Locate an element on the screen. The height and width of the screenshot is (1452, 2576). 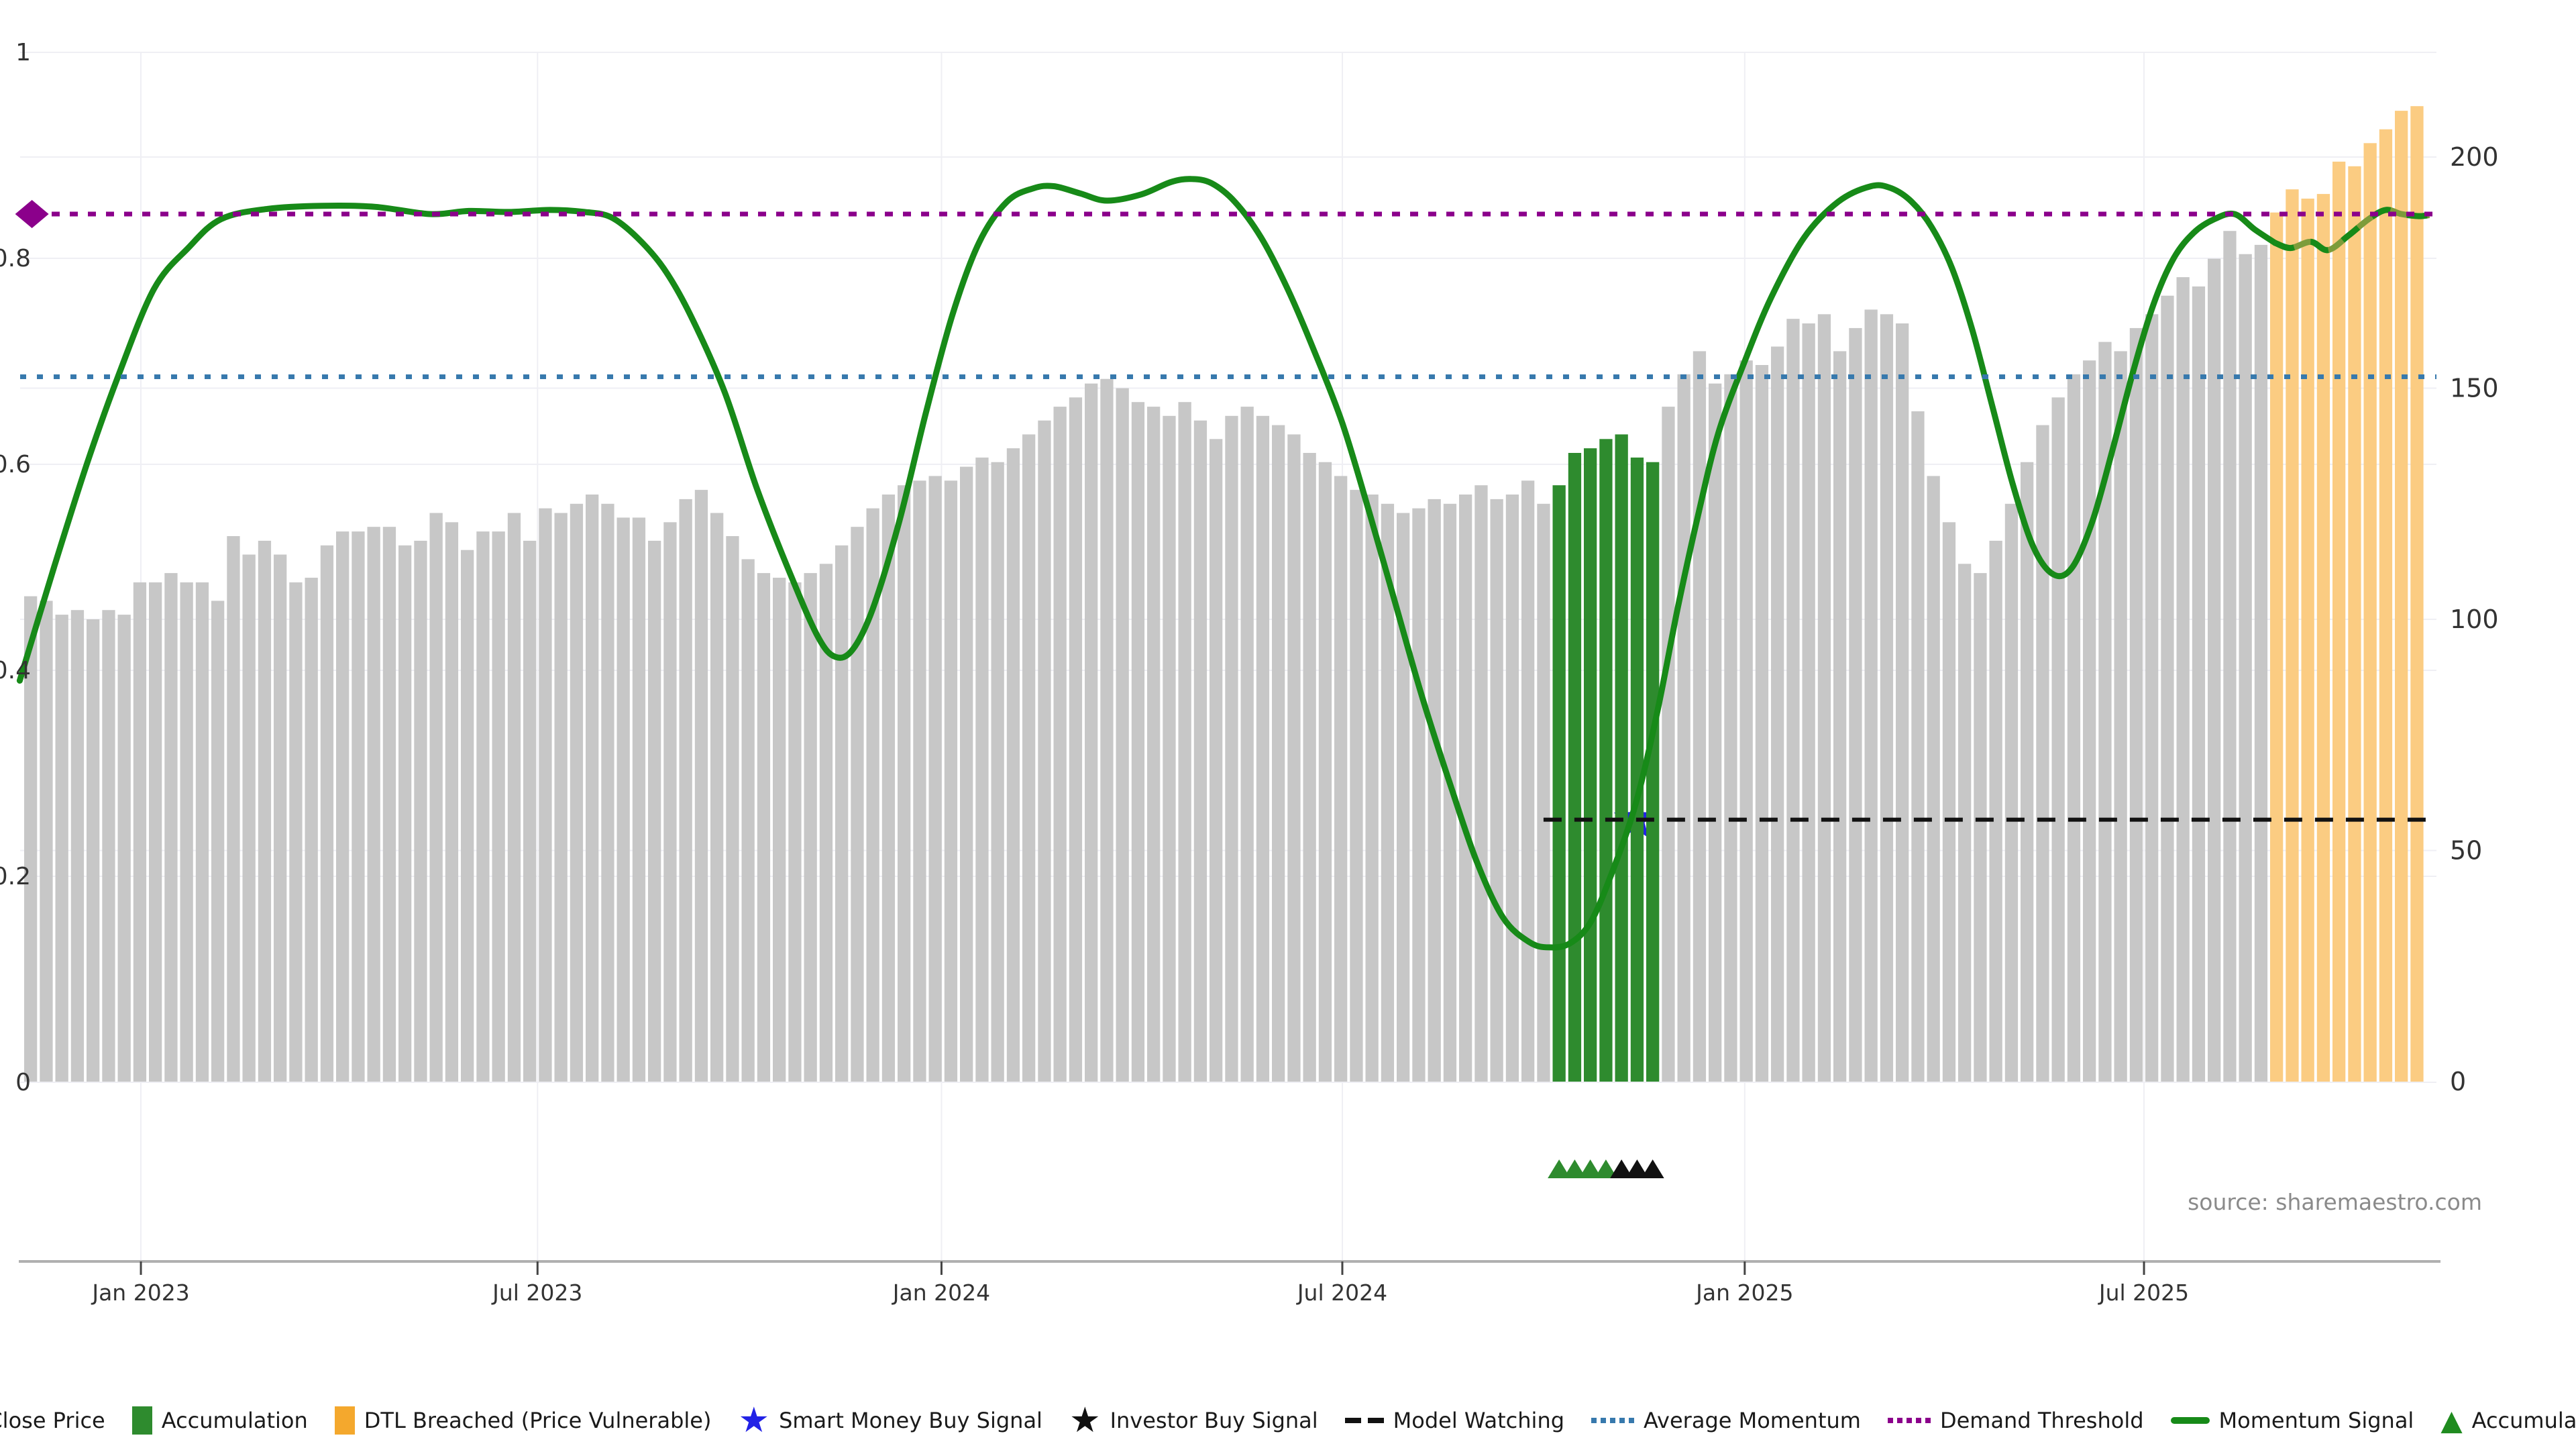
legend-swatch-demand-threshold is located at coordinates (1909, 1421).